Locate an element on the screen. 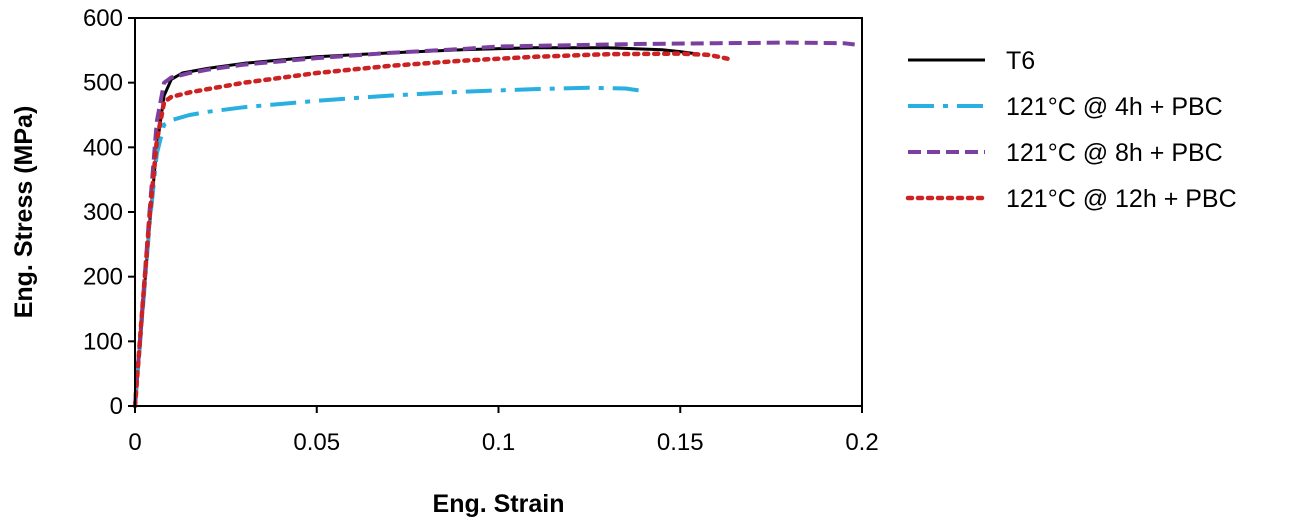  x-axis-ticks: 0 0.05 0.1 0.15 0.2 is located at coordinates (503, 431).